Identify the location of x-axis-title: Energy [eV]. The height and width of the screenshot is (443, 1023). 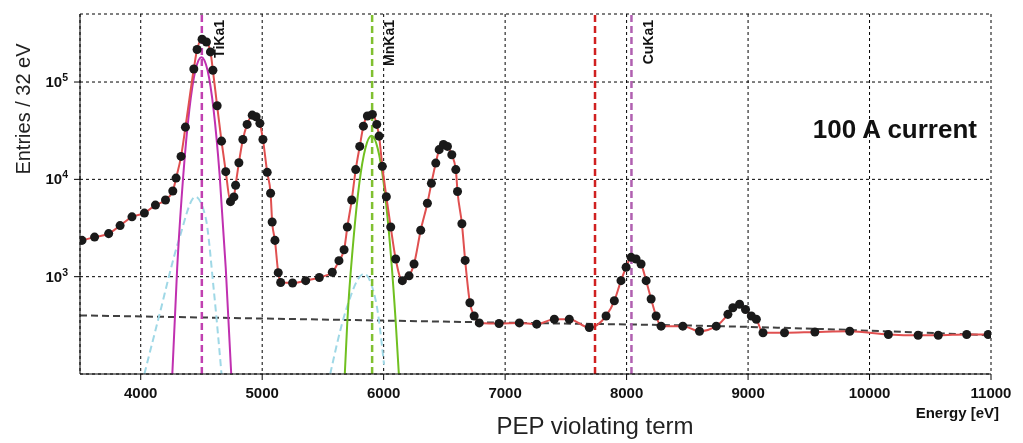
(957, 412).